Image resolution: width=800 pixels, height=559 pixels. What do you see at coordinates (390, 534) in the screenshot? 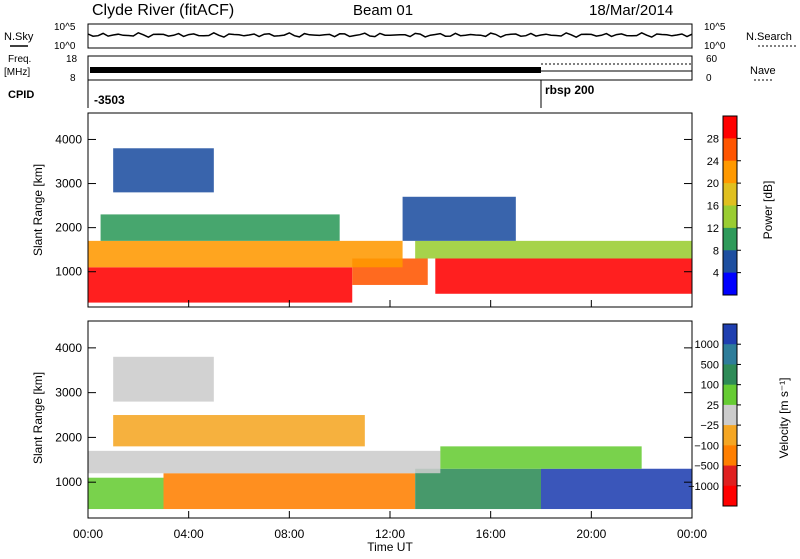
I see `x-tick-label: 12:00` at bounding box center [390, 534].